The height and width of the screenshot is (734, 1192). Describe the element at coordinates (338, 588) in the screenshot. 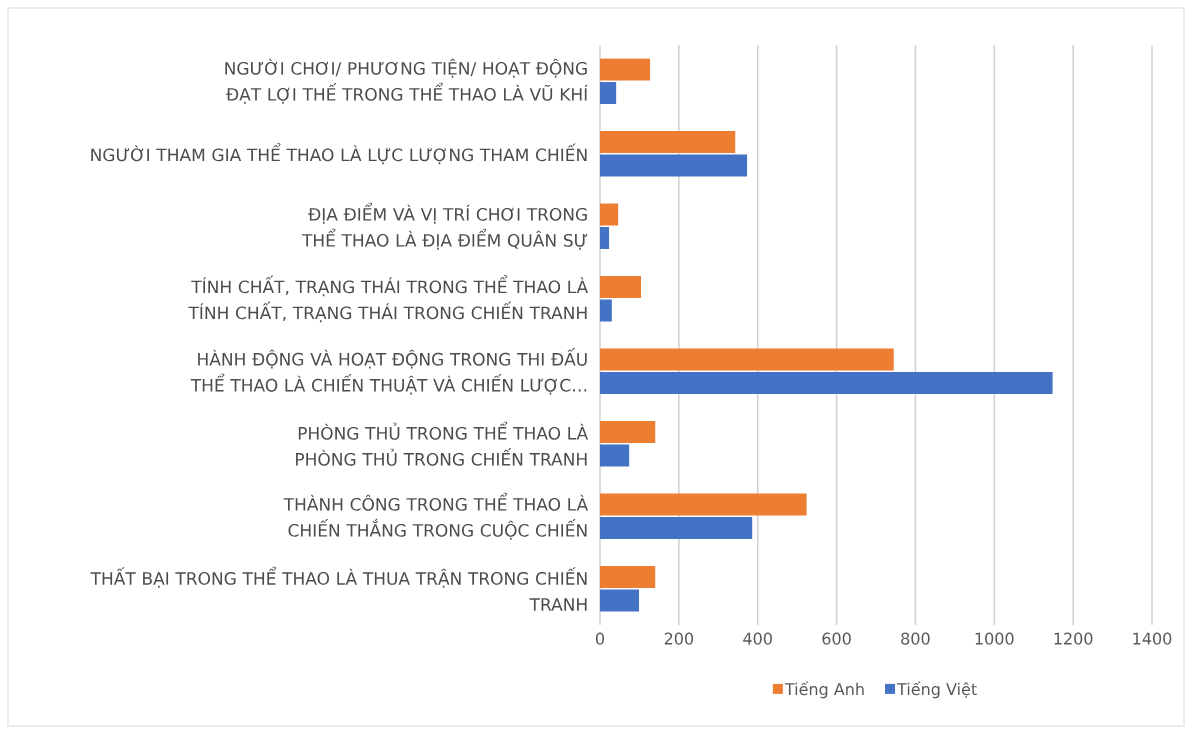

I see `y-tick-label: THẤT BẠI TRONG THỂ THAO LÀ THUA TRẬN TRONG CHIẾN TRANH` at that location.